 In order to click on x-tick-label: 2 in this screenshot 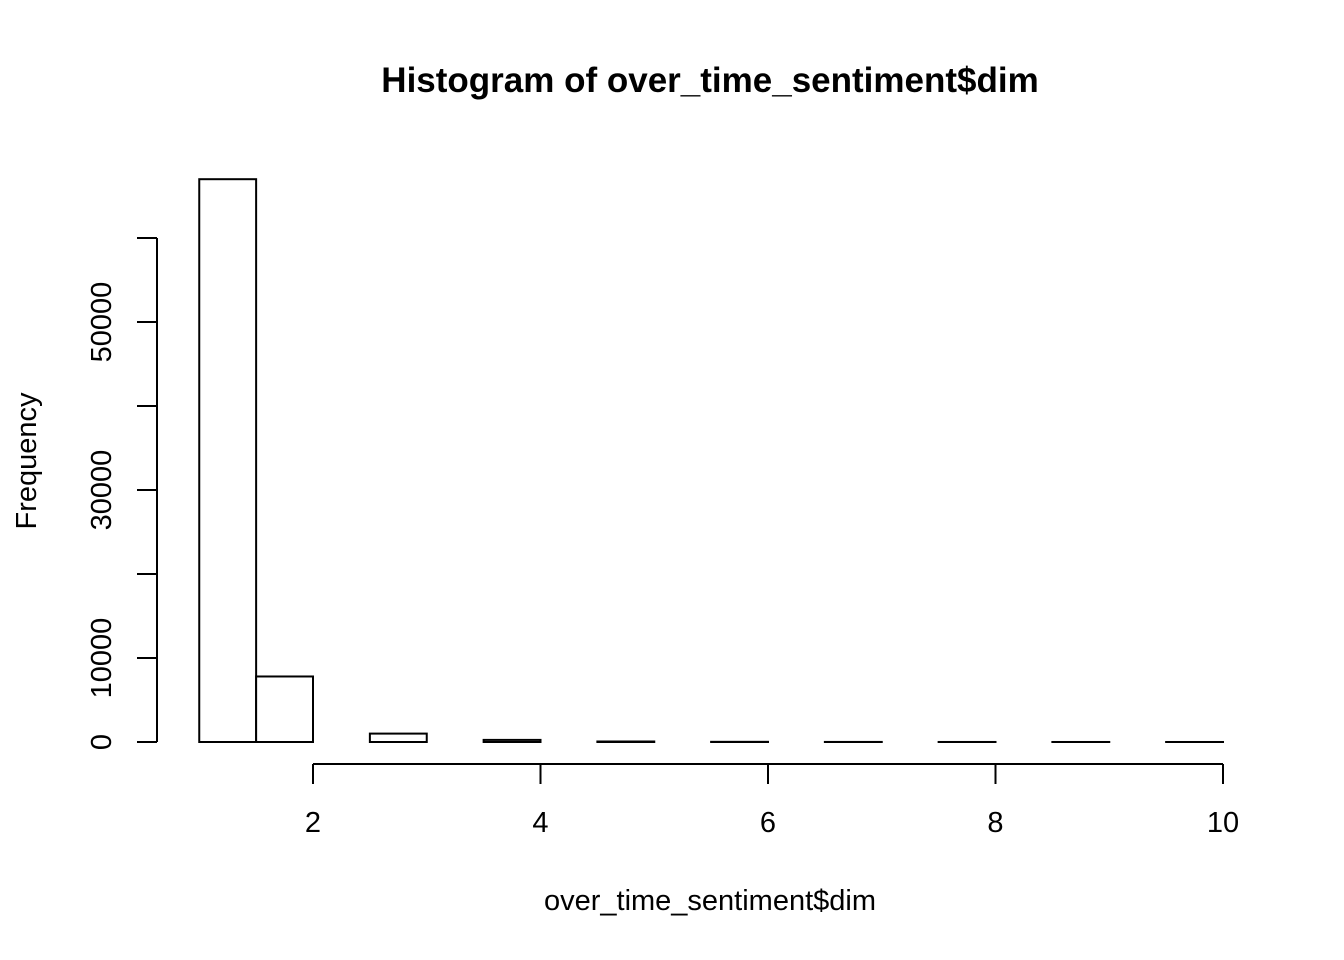, I will do `click(313, 823)`.